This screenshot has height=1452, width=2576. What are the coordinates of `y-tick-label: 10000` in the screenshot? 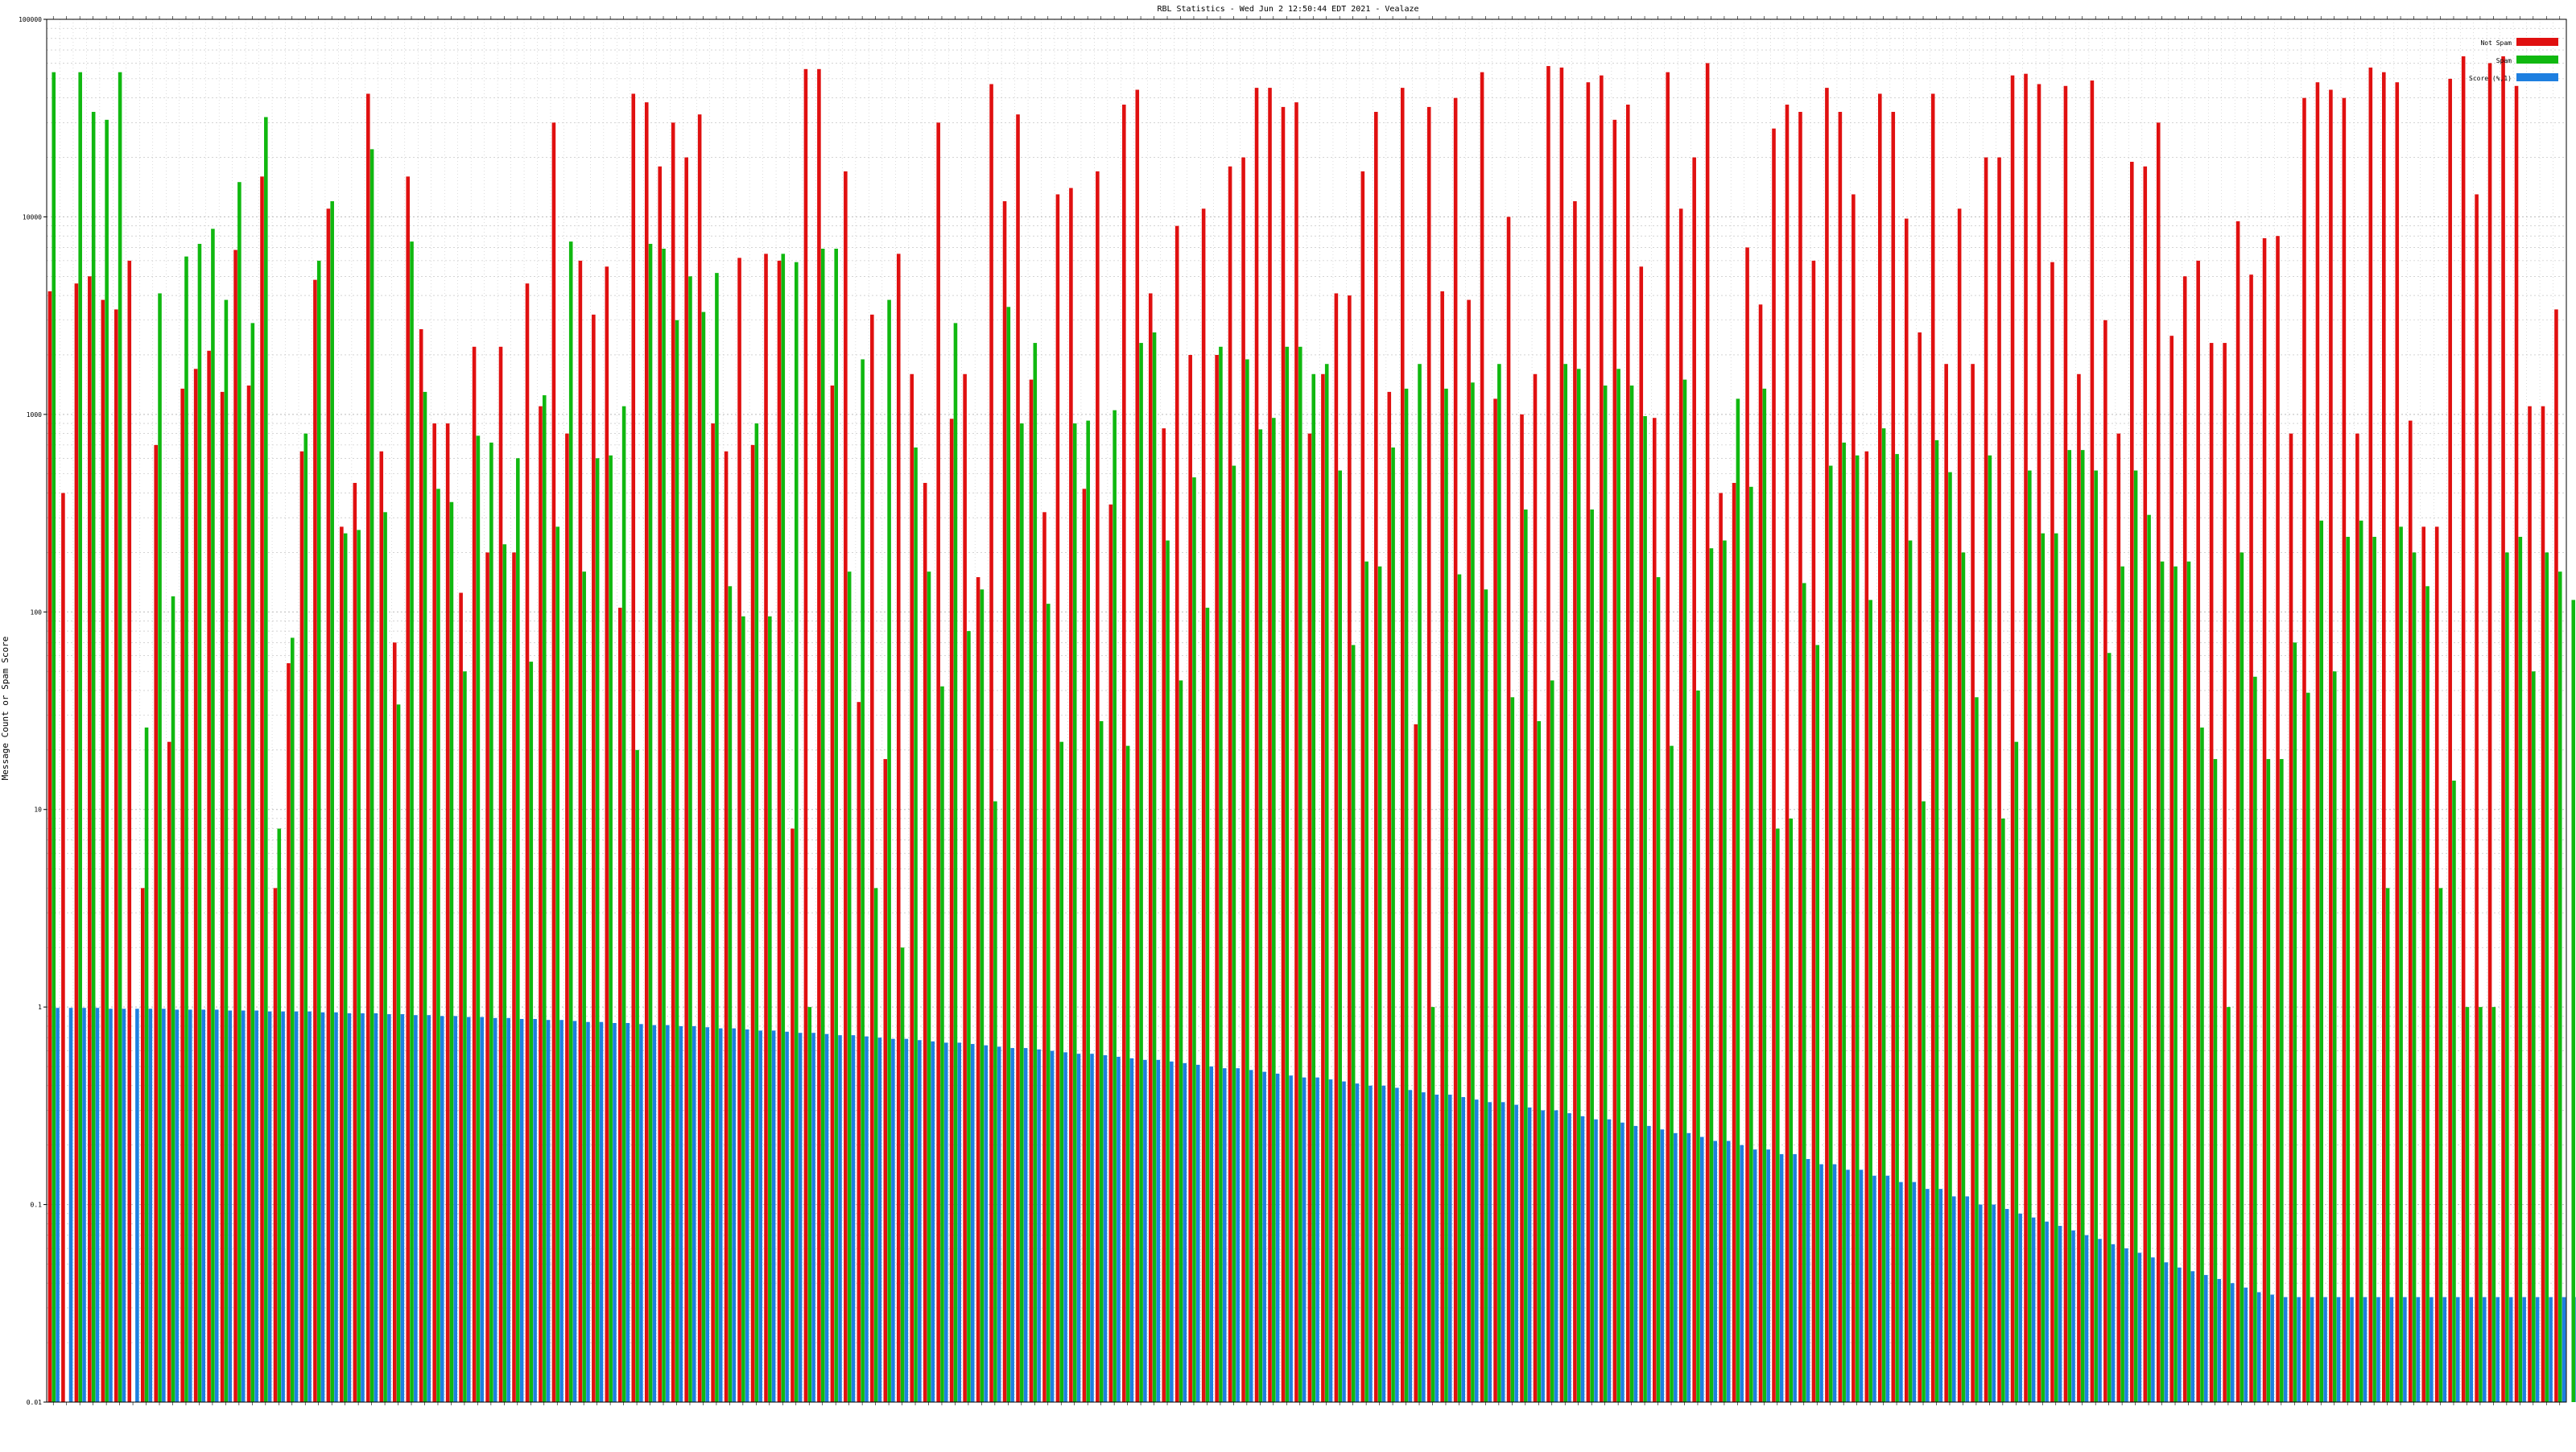 It's located at (32, 217).